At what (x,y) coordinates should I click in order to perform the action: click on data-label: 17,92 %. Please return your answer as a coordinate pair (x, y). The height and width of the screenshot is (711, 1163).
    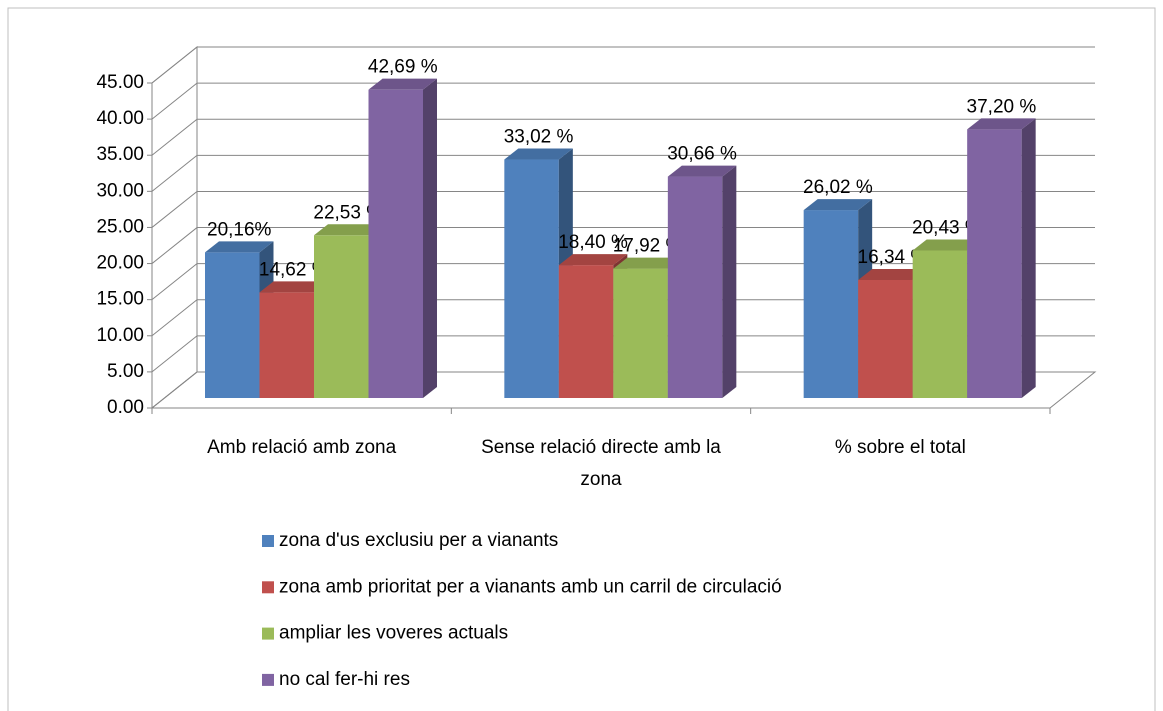
    Looking at the image, I should click on (648, 246).